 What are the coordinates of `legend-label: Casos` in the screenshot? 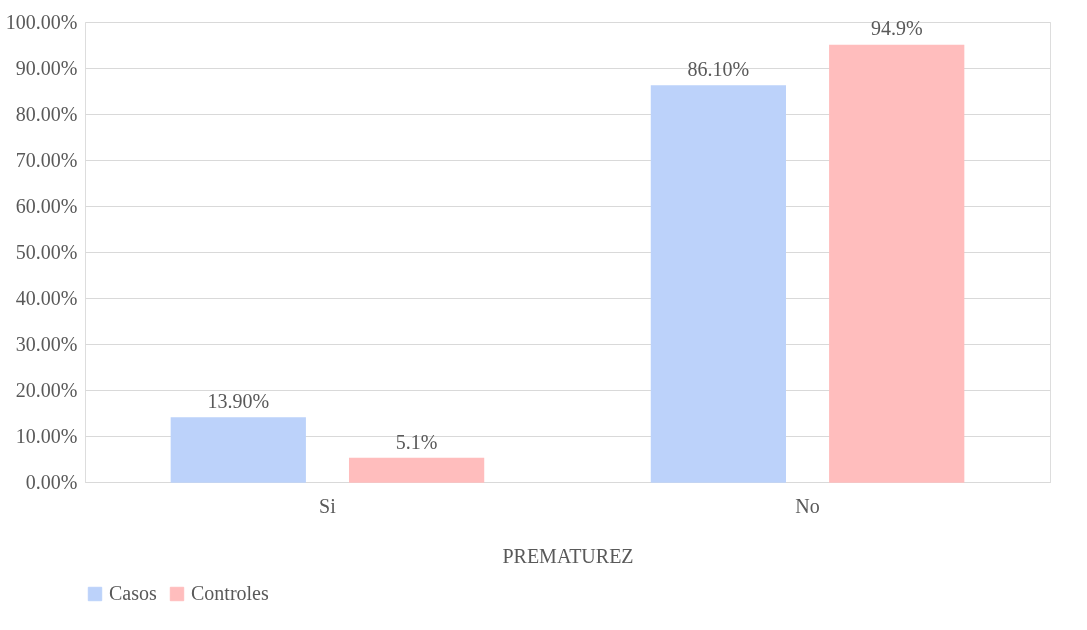 It's located at (133, 593).